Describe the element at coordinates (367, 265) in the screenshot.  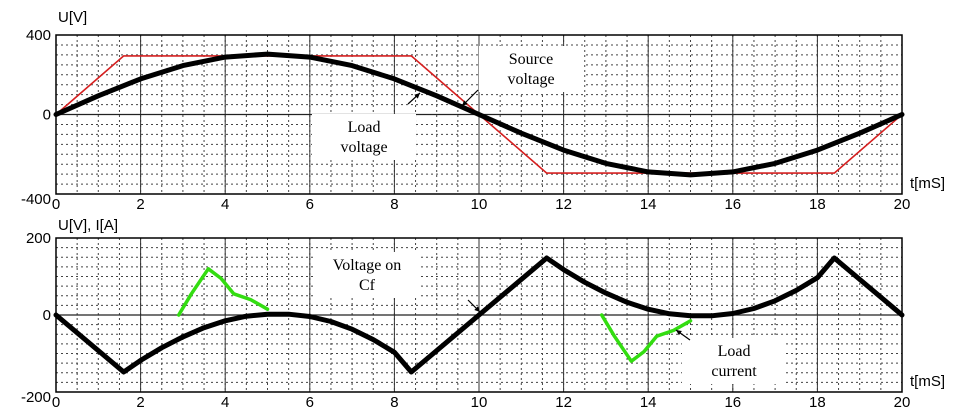
I see `annotation-label: Voltage on` at that location.